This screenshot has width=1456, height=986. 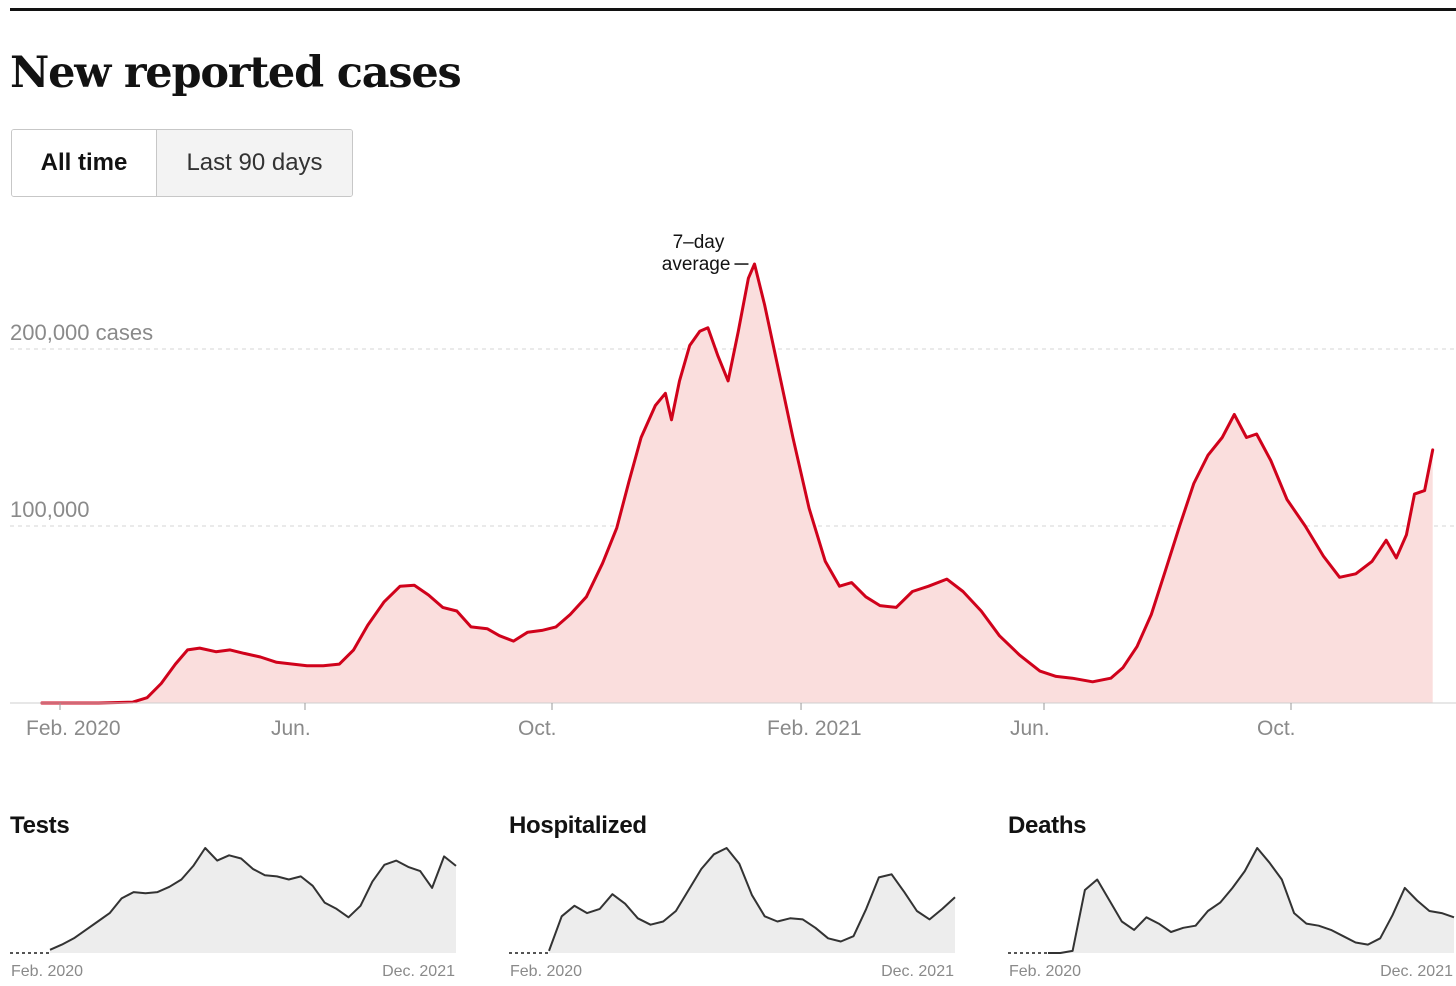 What do you see at coordinates (537, 728) in the screenshot?
I see `x-tick-label-2: Oct.` at bounding box center [537, 728].